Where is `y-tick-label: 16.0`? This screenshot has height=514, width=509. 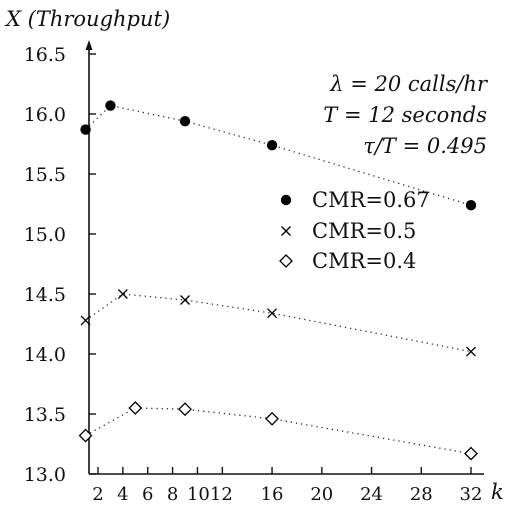
y-tick-label: 16.0 is located at coordinates (45, 115).